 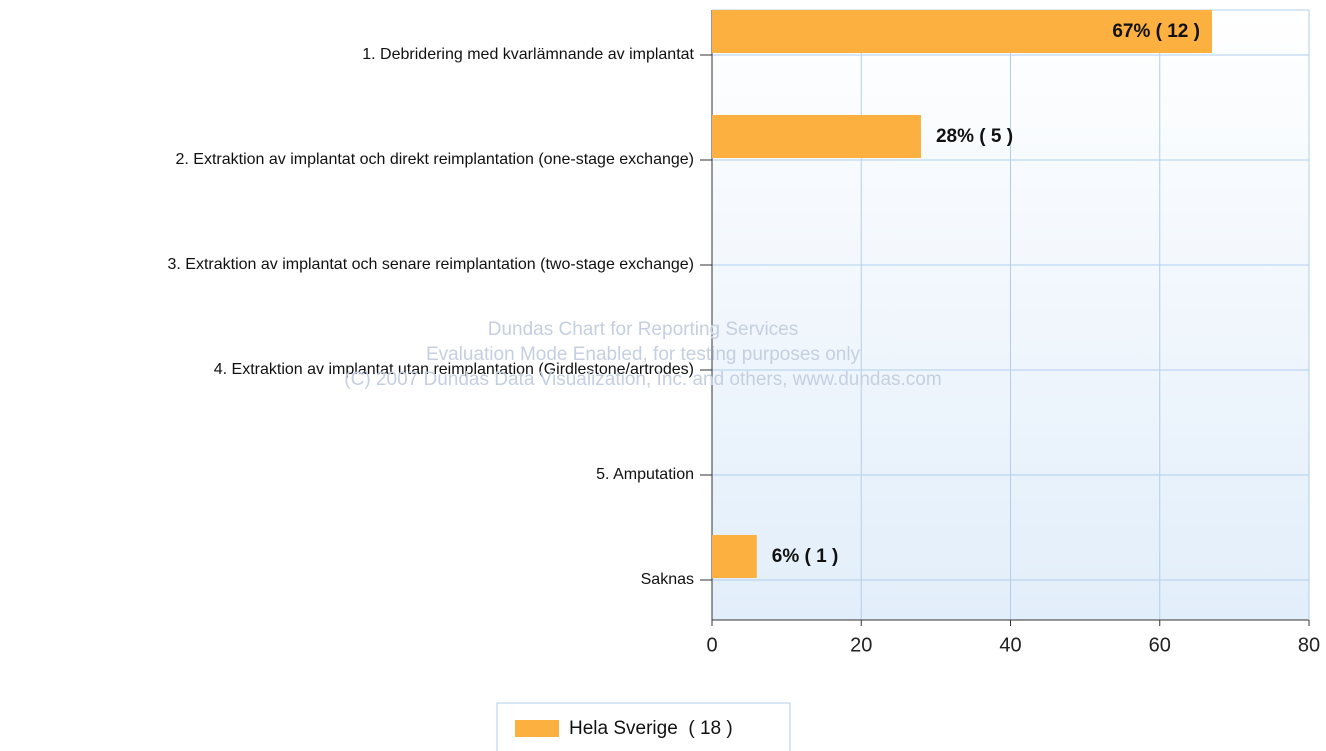 What do you see at coordinates (861, 645) in the screenshot?
I see `x-tick-label: 20` at bounding box center [861, 645].